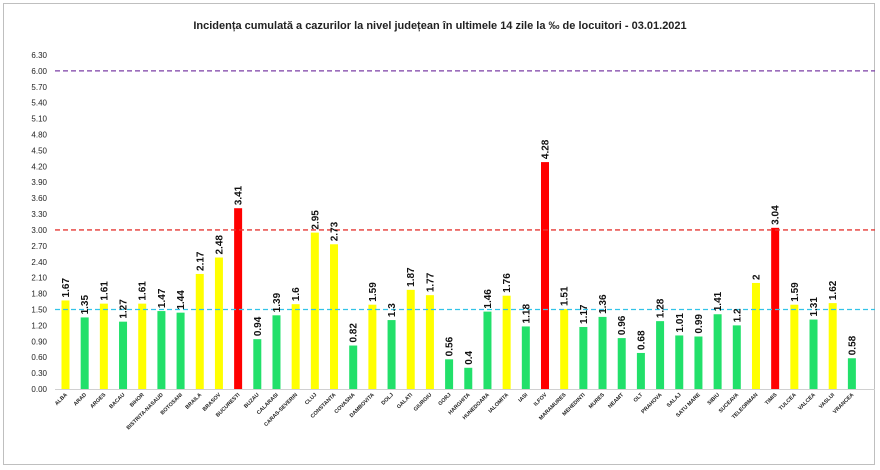 This screenshot has height=470, width=880. Describe the element at coordinates (80, 399) in the screenshot. I see `x-tick-label: ARAD` at that location.